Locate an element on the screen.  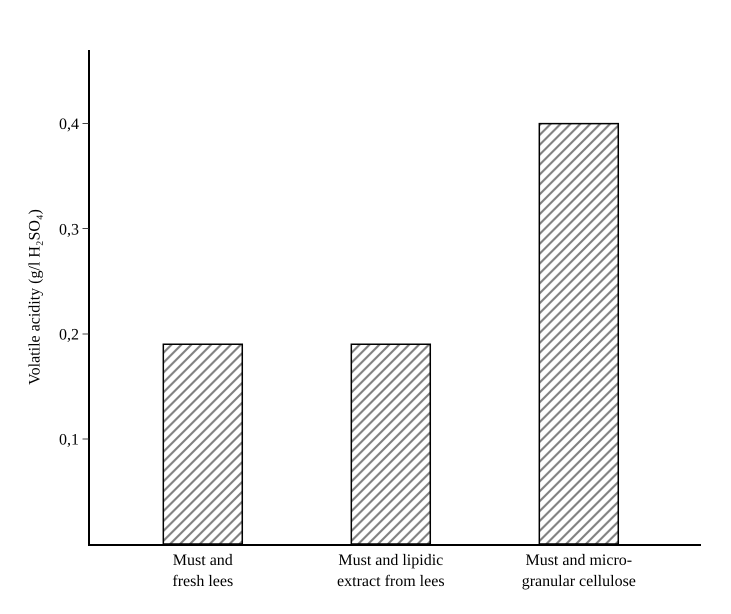
y-axis-title: Volatile acidity (g/l H₂SO₄) is located at coordinates (35, 297).